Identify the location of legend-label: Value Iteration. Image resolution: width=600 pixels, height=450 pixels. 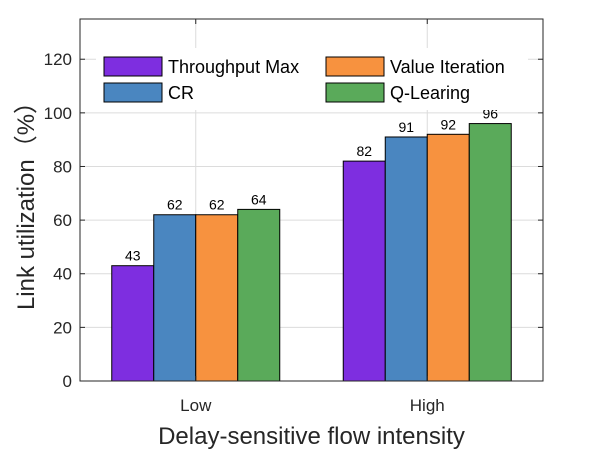
(447, 67).